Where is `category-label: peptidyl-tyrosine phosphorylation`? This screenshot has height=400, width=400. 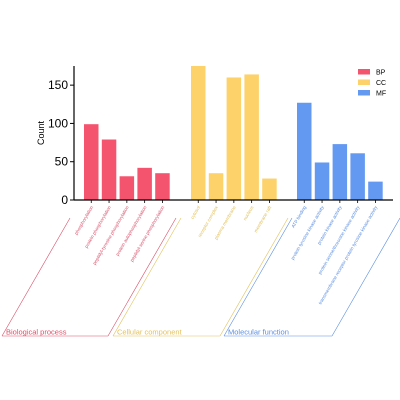 category-label: peptidyl-tyrosine phosphorylation is located at coordinates (111, 235).